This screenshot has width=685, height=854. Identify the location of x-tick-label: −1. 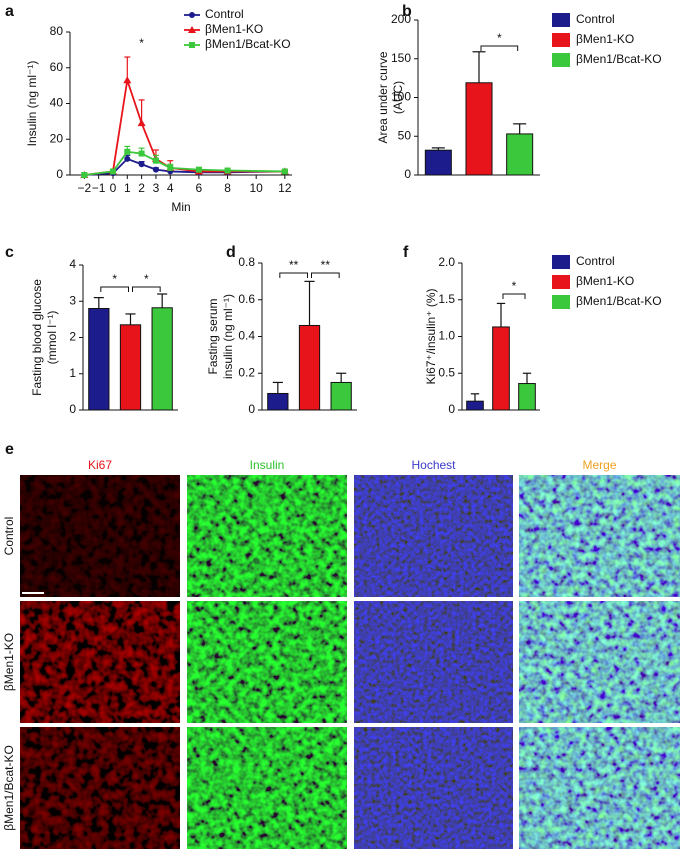
(99, 188).